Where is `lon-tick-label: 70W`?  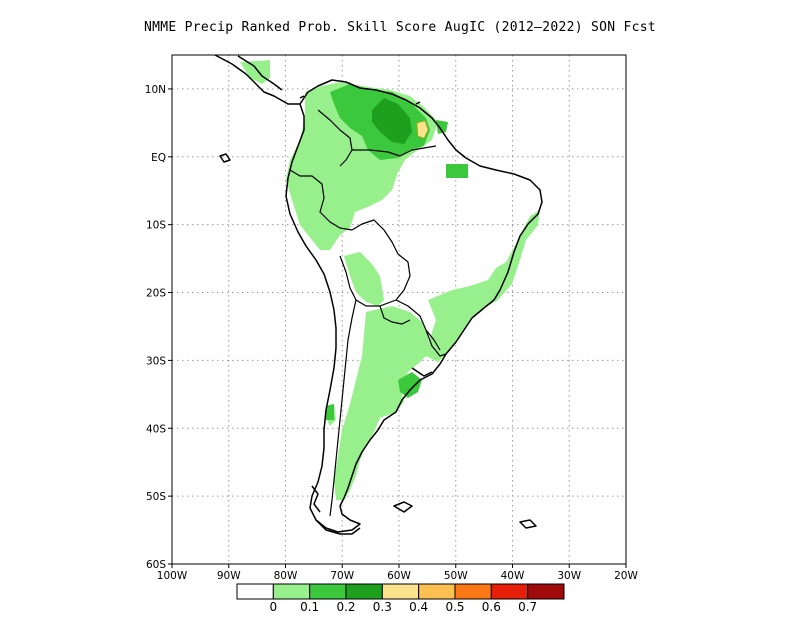 lon-tick-label: 70W is located at coordinates (342, 576).